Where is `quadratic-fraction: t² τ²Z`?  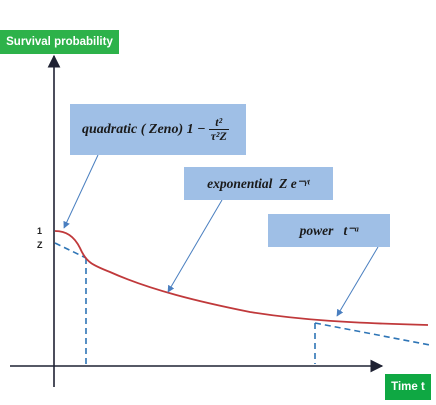 quadratic-fraction: t² τ²Z is located at coordinates (218, 129).